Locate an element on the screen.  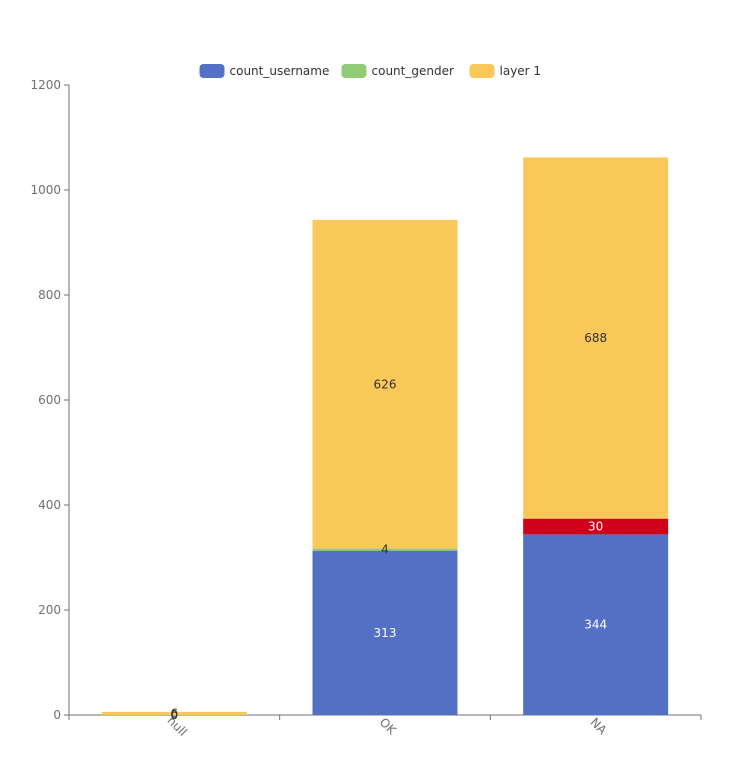
y-tick-label: 200 is located at coordinates (49, 610).